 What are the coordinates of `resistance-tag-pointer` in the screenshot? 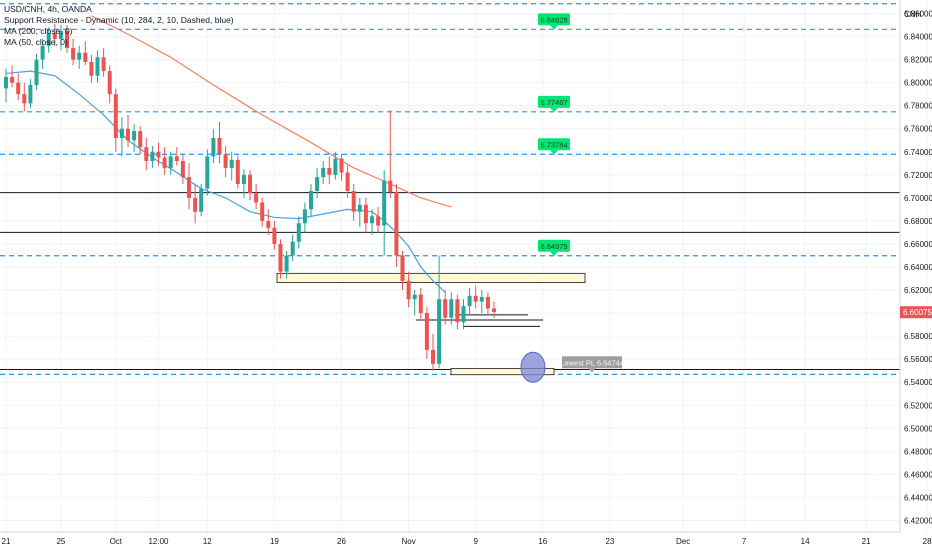 It's located at (554, 253).